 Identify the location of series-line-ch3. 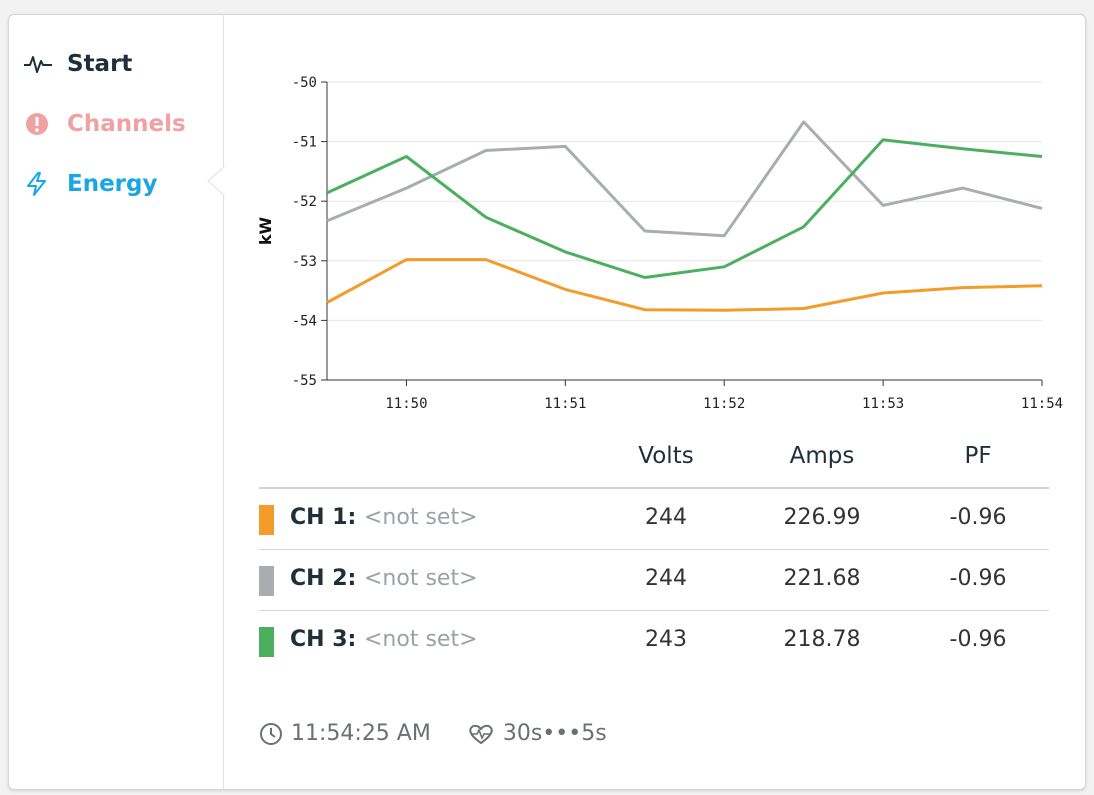
(684, 208).